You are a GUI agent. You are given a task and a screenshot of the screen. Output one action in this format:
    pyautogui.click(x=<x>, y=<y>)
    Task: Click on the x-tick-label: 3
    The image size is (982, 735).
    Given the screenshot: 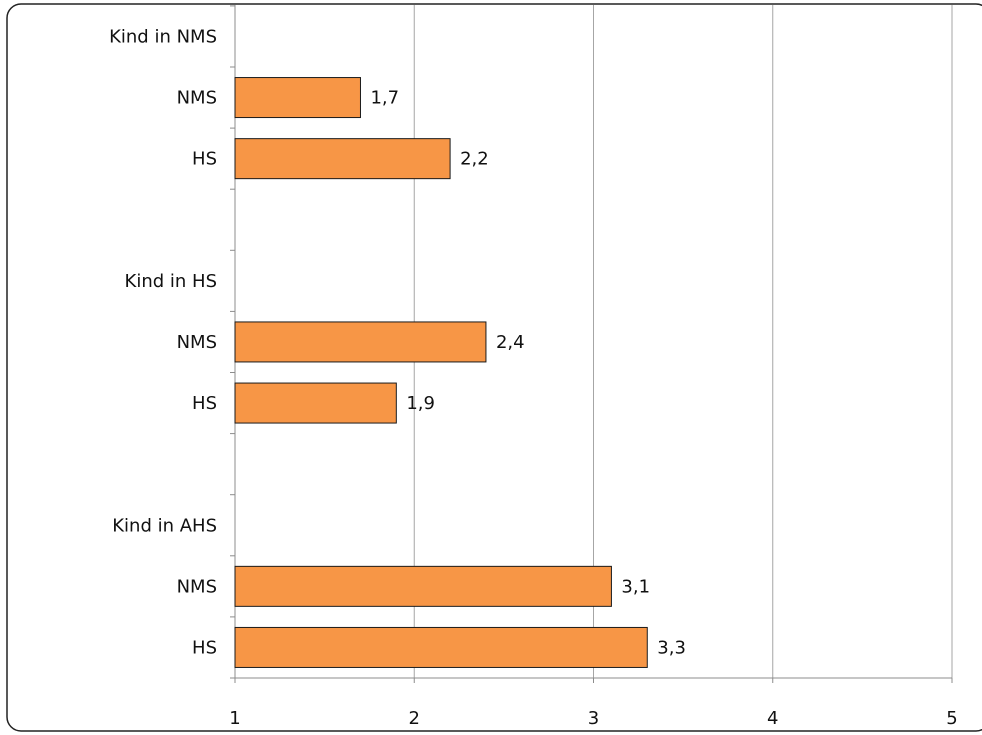 What is the action you would take?
    pyautogui.click(x=593, y=718)
    